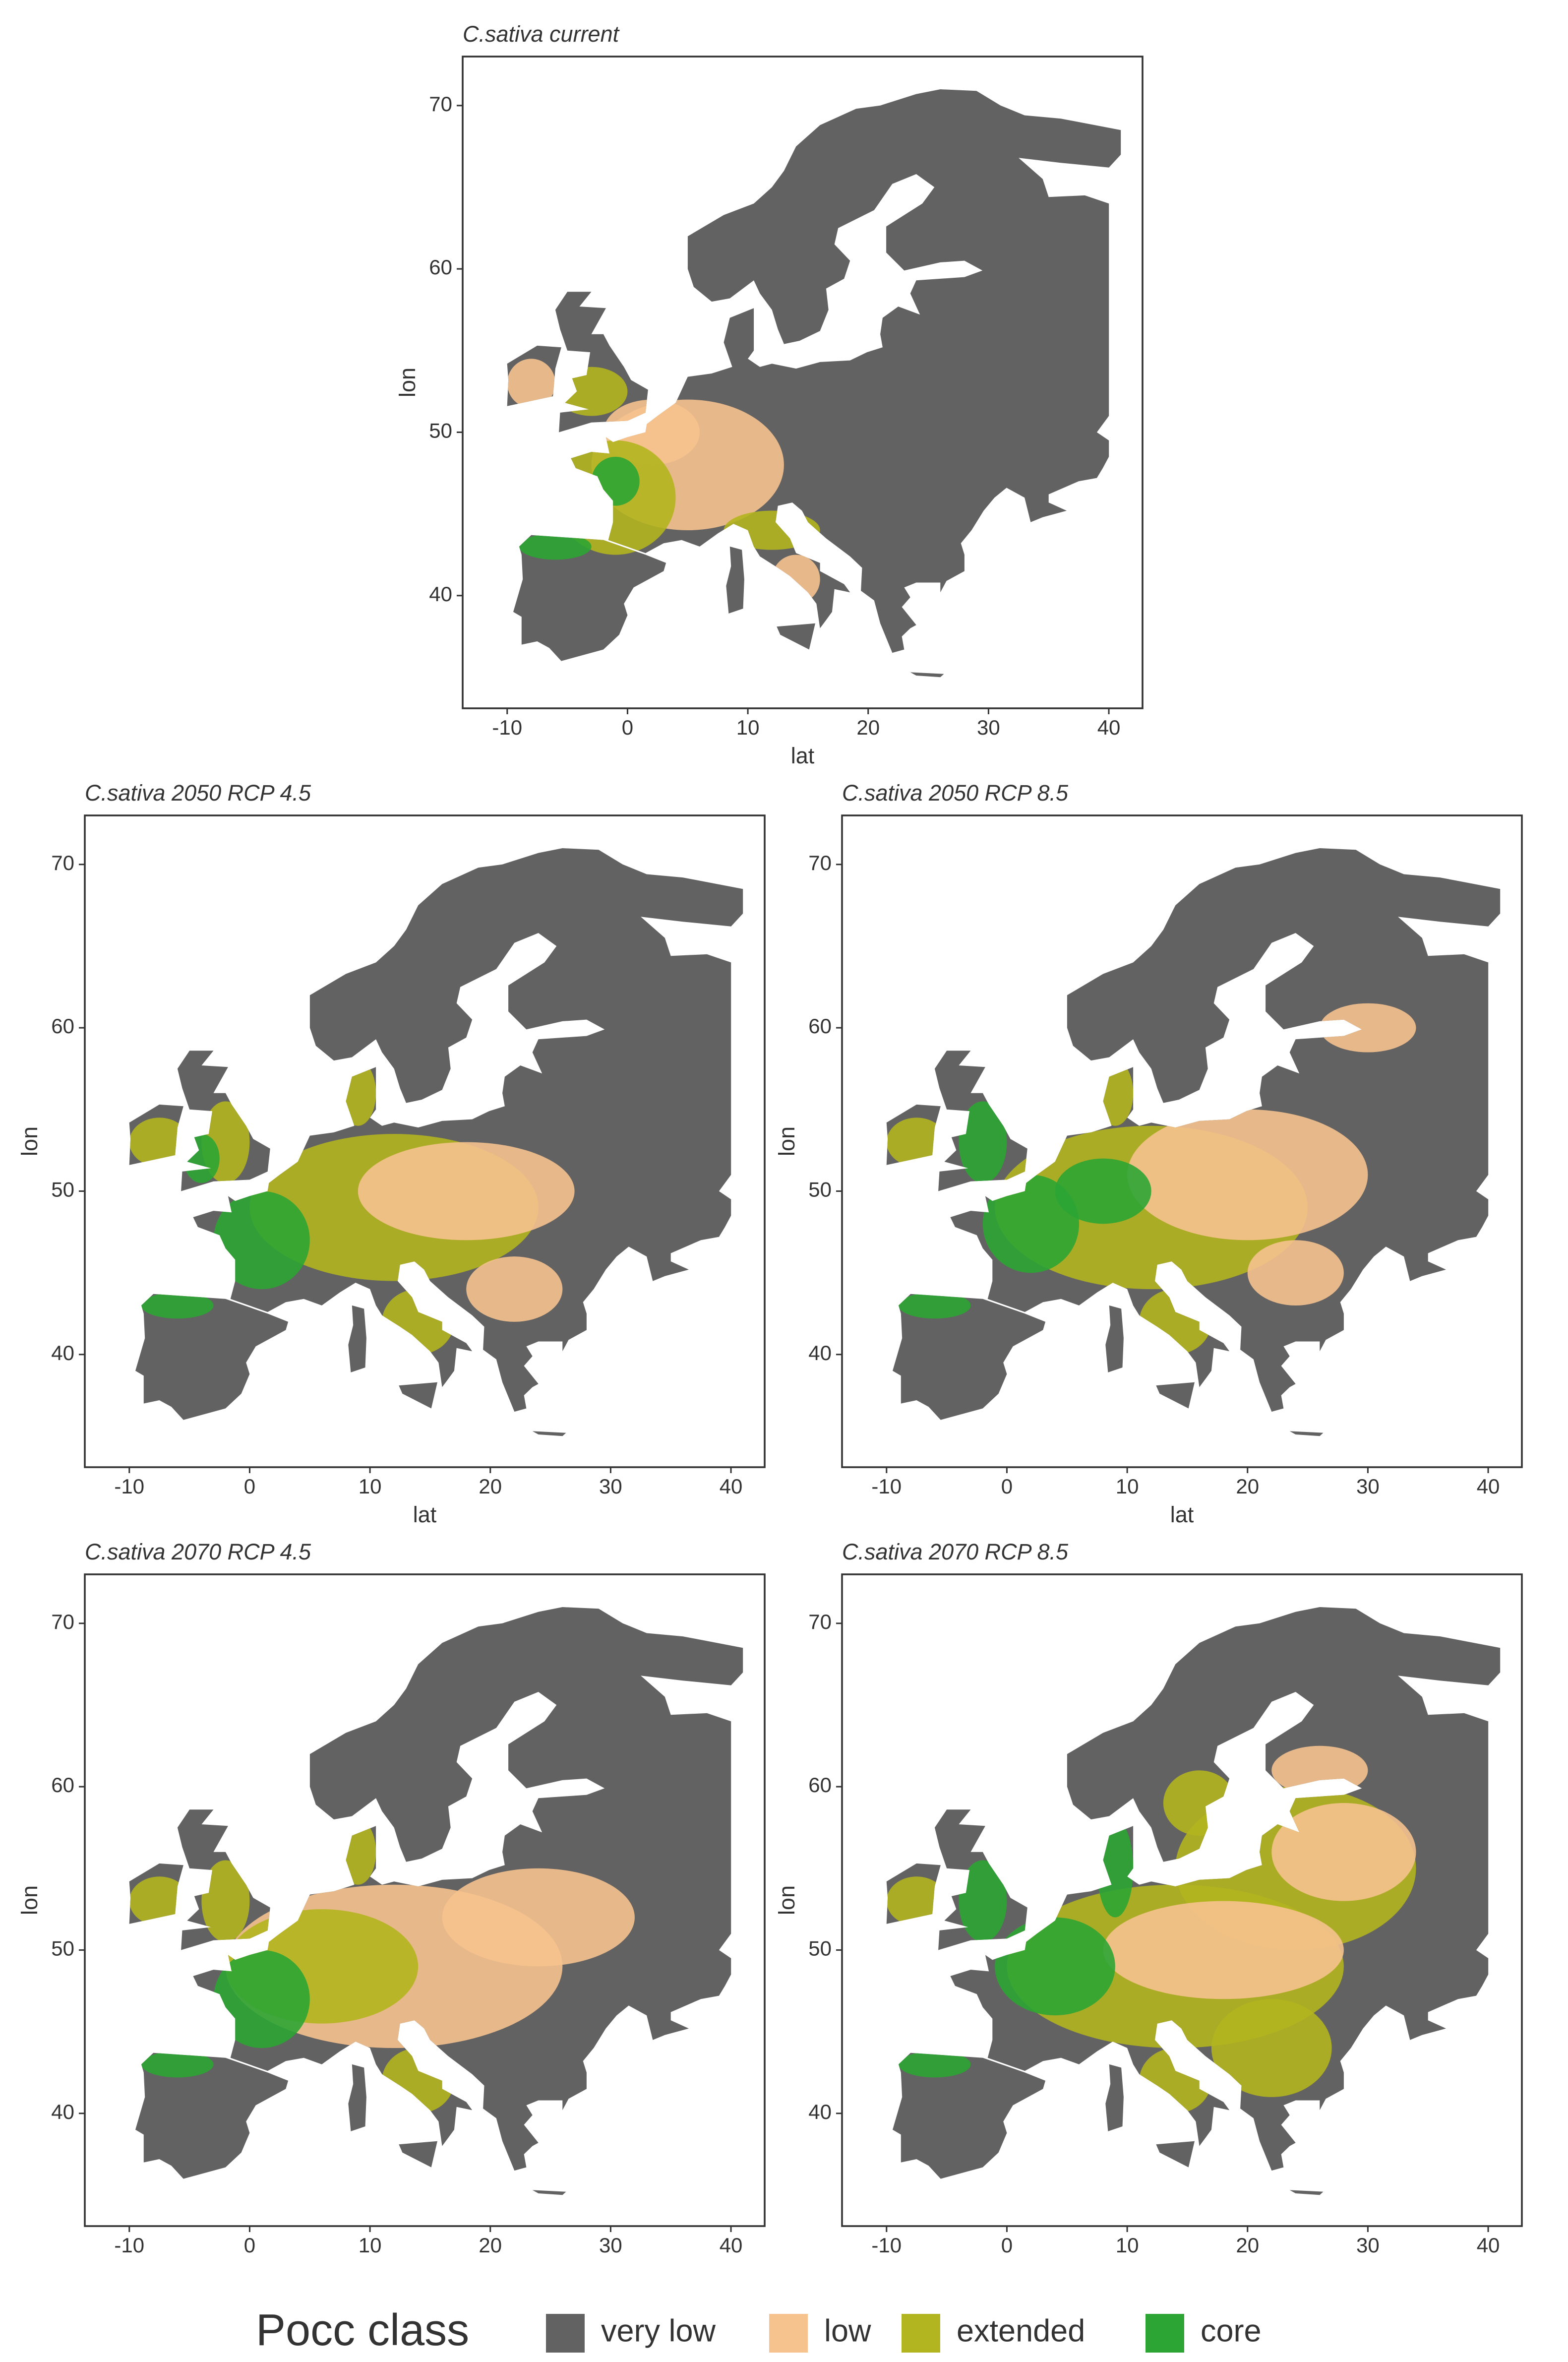 Image resolution: width=1568 pixels, height=2362 pixels. What do you see at coordinates (955, 1552) in the screenshot?
I see `panel-title: C.sativa 2070 RCP 8.5` at bounding box center [955, 1552].